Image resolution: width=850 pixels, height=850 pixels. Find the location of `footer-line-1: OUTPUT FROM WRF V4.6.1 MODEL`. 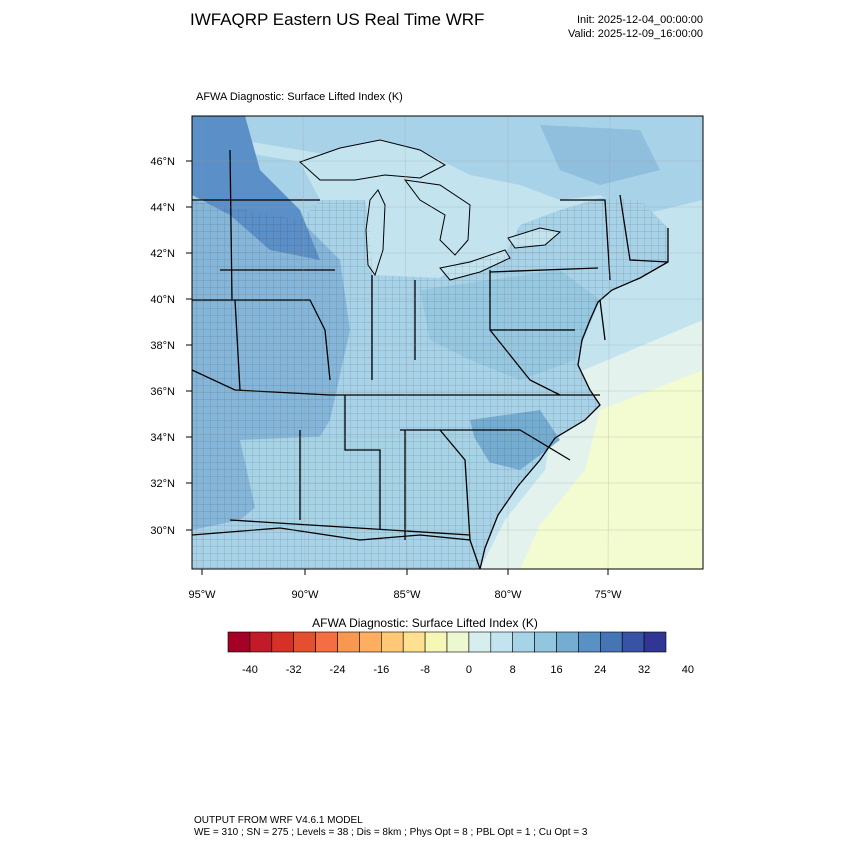

footer-line-1: OUTPUT FROM WRF V4.6.1 MODEL is located at coordinates (278, 820).